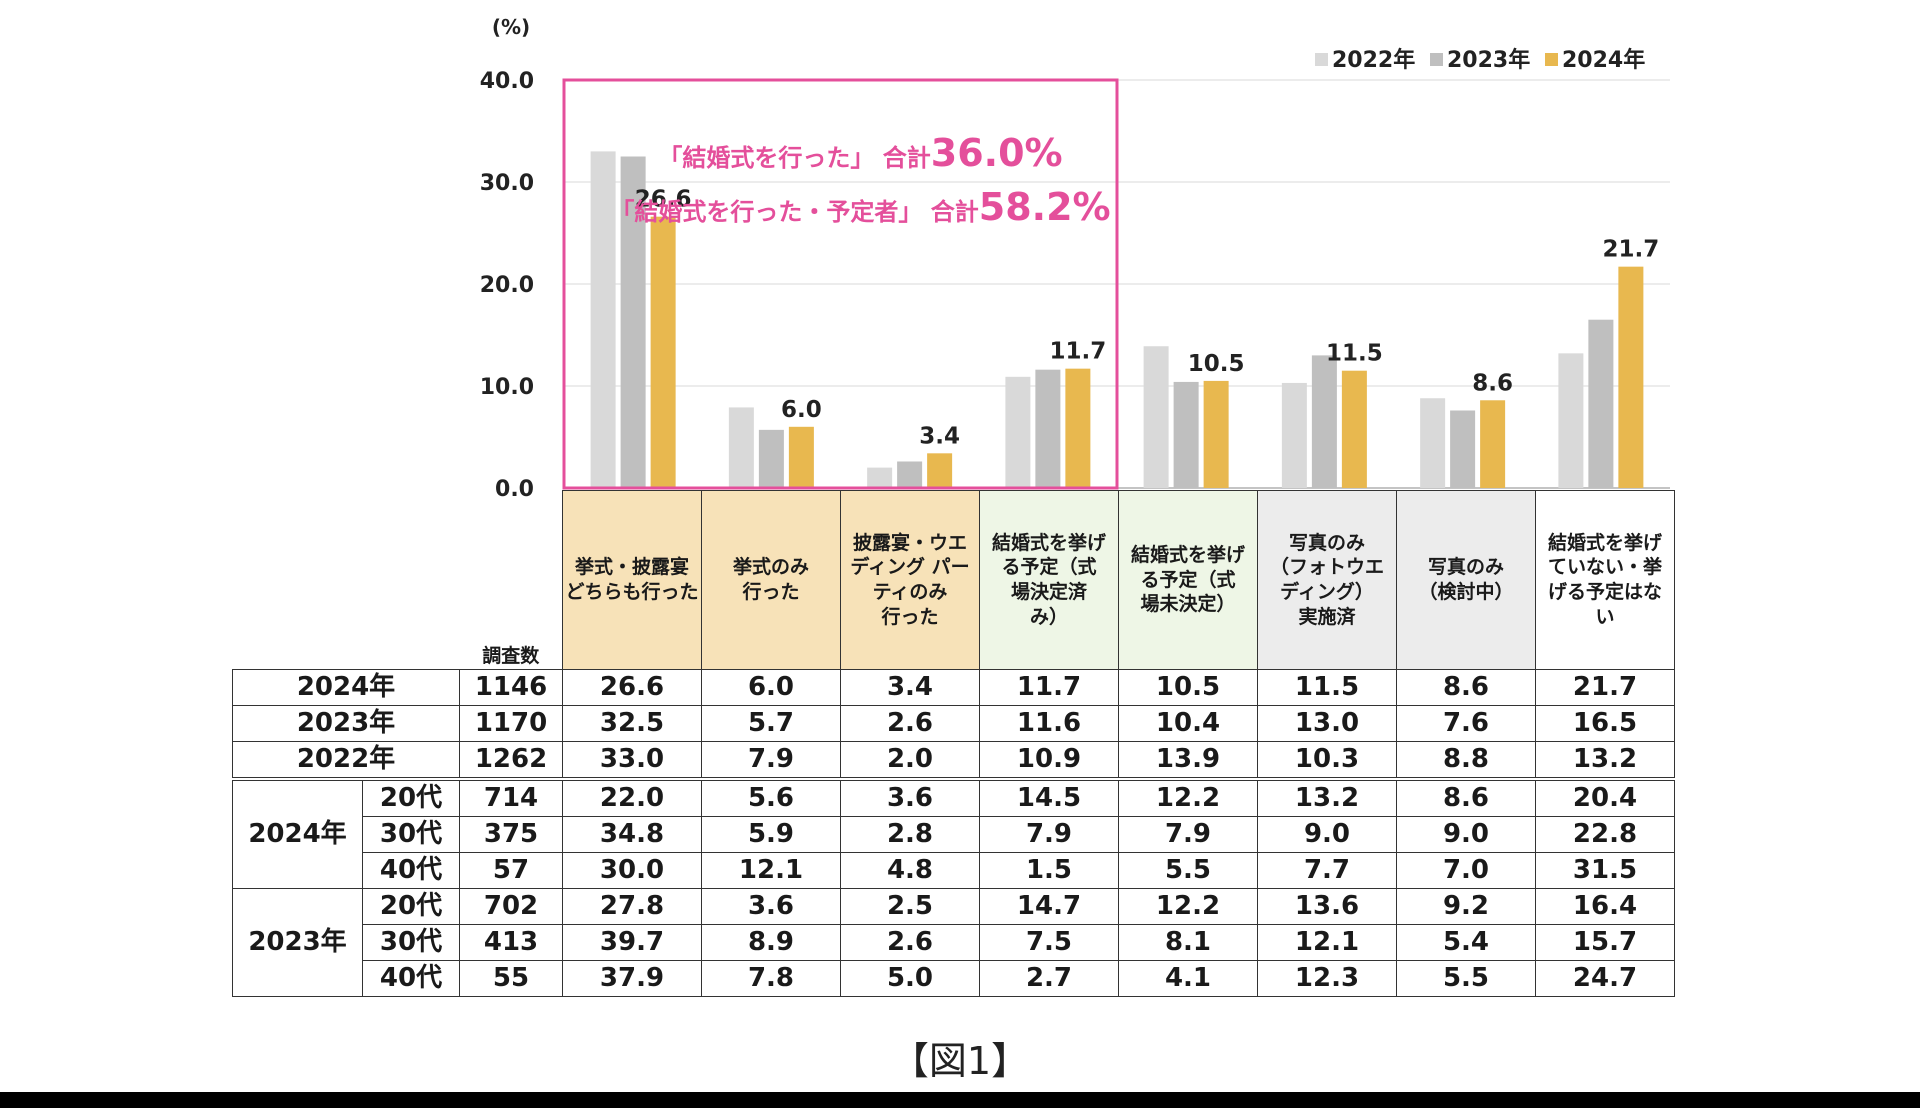 The image size is (1920, 1108). What do you see at coordinates (346, 580) in the screenshot?
I see `table-corner` at bounding box center [346, 580].